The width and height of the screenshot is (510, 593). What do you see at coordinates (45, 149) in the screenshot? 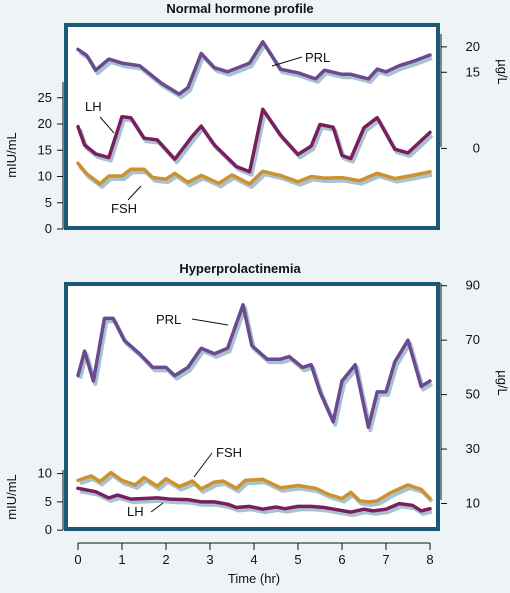
I see `top-left-tick-label: 15` at bounding box center [45, 149].